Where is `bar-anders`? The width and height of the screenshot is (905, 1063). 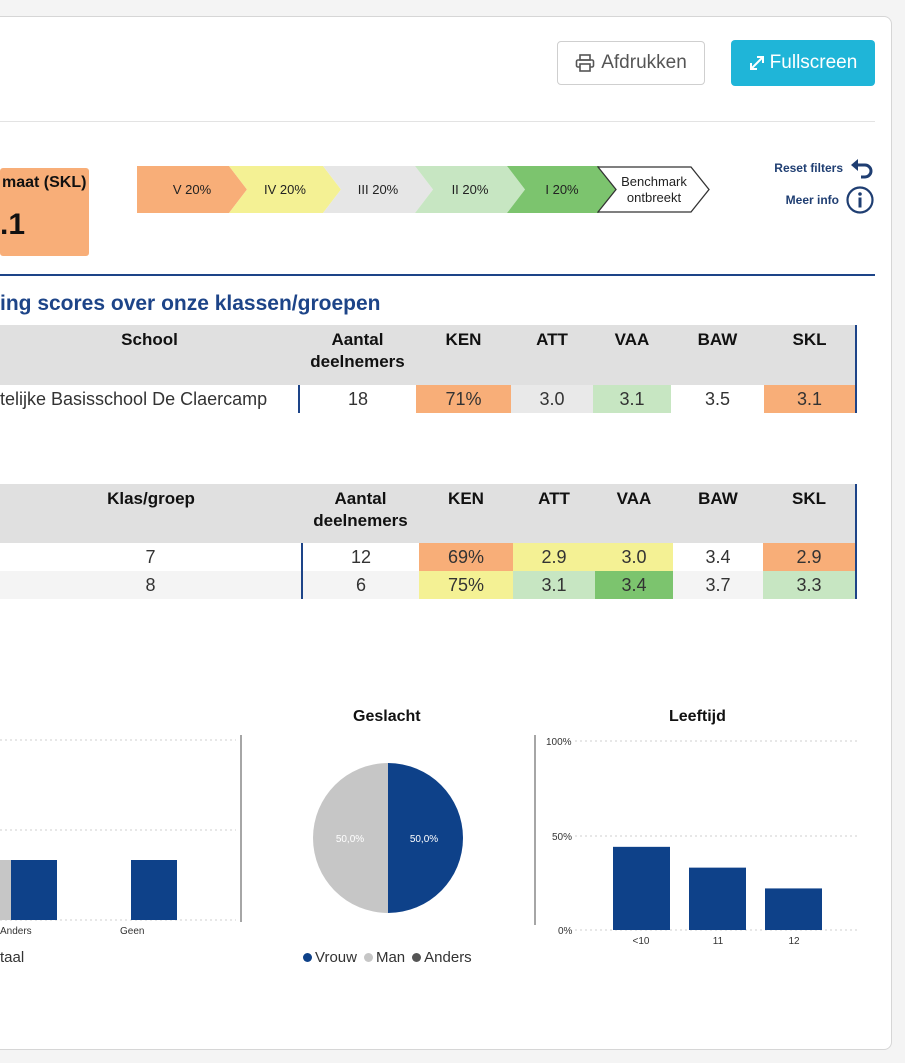
bar-anders is located at coordinates (34, 890).